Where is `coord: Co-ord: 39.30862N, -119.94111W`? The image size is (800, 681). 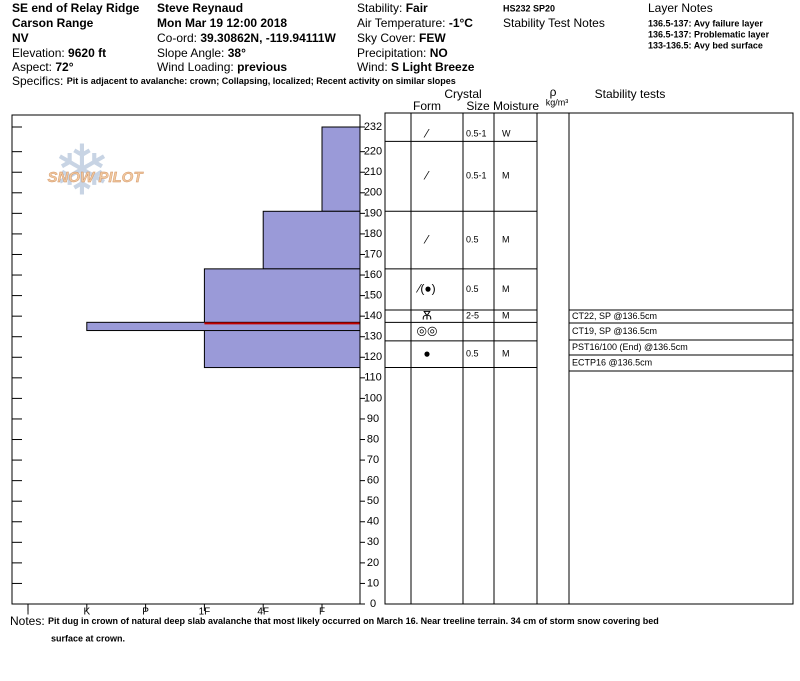 coord: Co-ord: 39.30862N, -119.94111W is located at coordinates (246, 38).